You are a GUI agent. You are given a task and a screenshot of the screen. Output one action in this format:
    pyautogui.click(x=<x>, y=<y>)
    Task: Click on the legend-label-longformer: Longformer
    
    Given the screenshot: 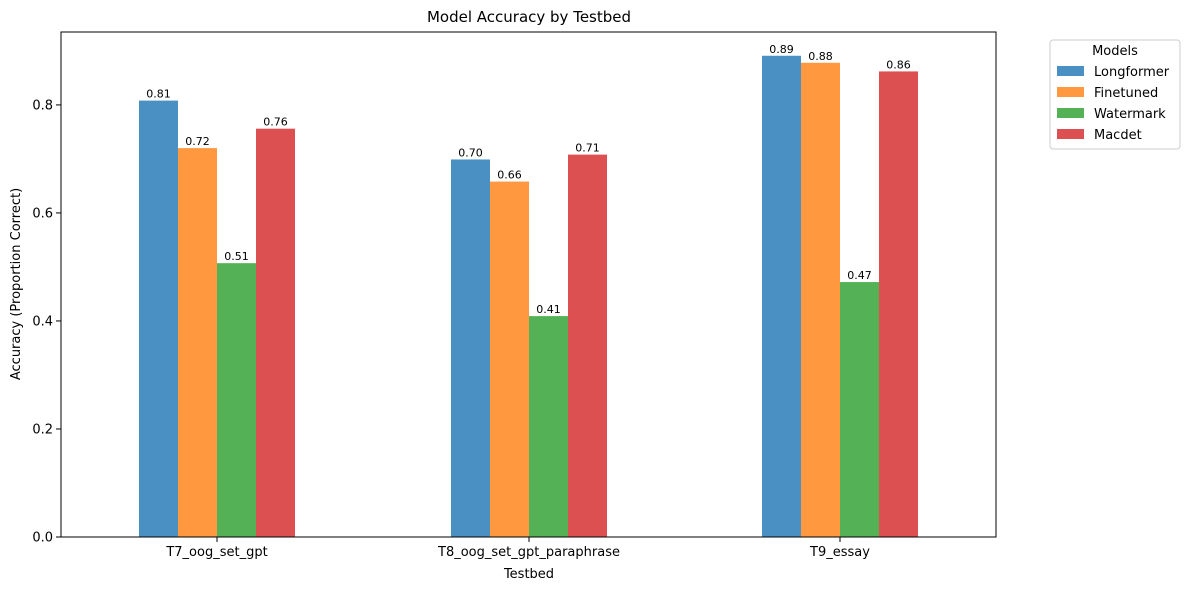 What is the action you would take?
    pyautogui.click(x=1132, y=72)
    